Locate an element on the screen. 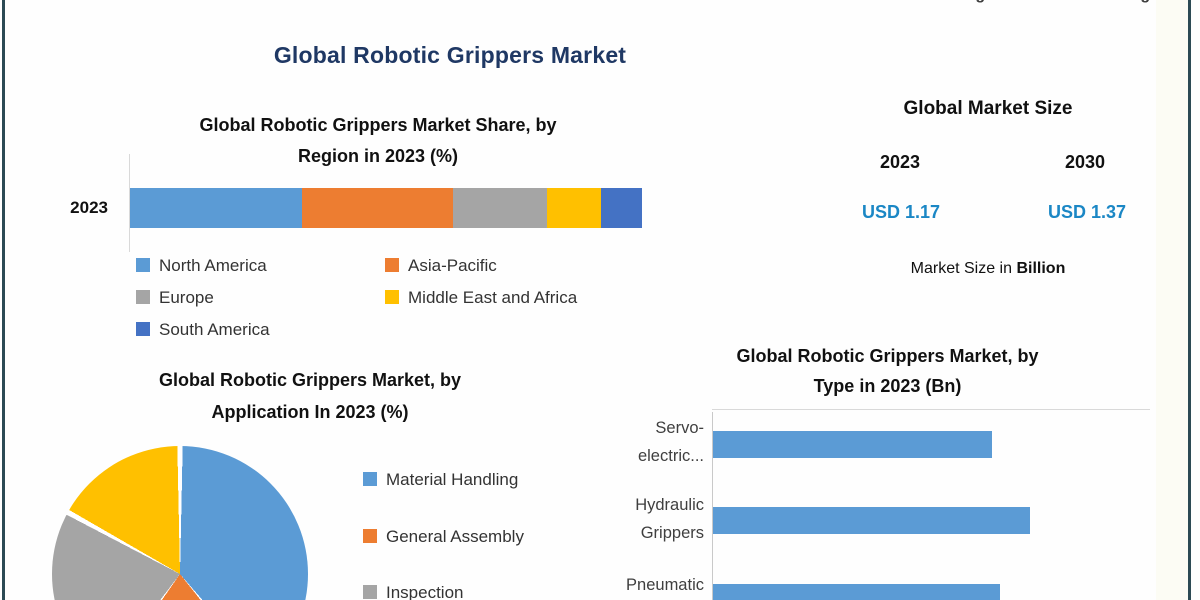 The height and width of the screenshot is (600, 1200). page-border-right is located at coordinates (1189, 300).